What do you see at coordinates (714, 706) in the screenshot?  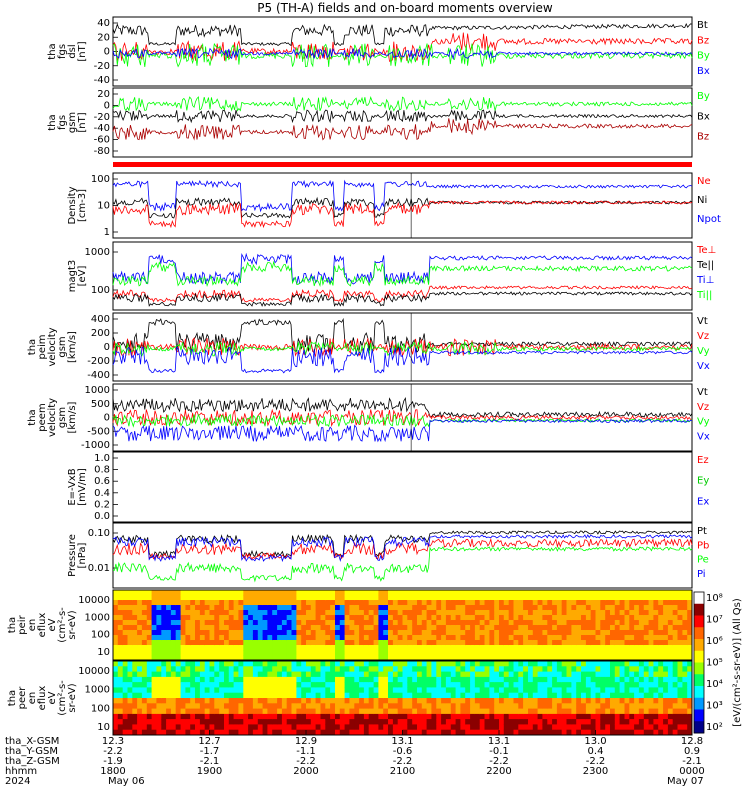 I see `colorbar-tick: 10³` at bounding box center [714, 706].